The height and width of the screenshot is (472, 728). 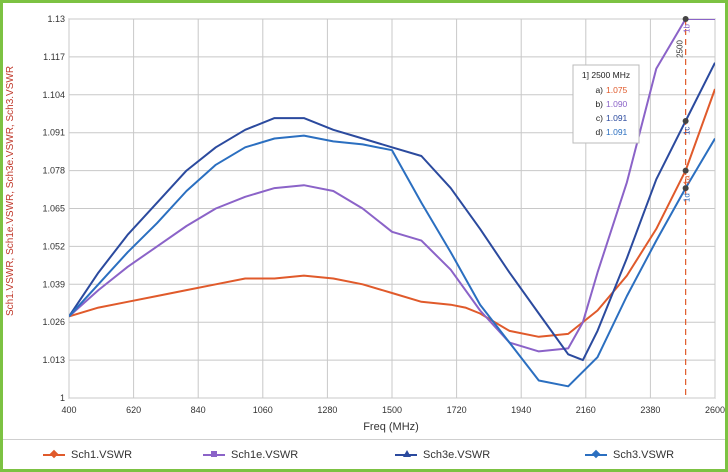 What do you see at coordinates (133, 410) in the screenshot?
I see `x-tick-label: 620` at bounding box center [133, 410].